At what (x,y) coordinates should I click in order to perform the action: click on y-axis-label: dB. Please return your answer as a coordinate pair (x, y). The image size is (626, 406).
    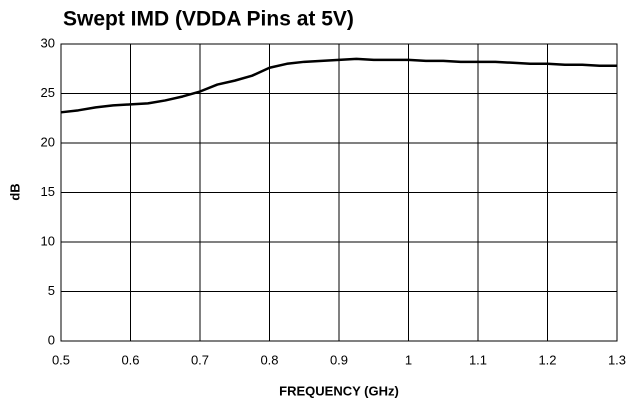
    Looking at the image, I should click on (14, 191).